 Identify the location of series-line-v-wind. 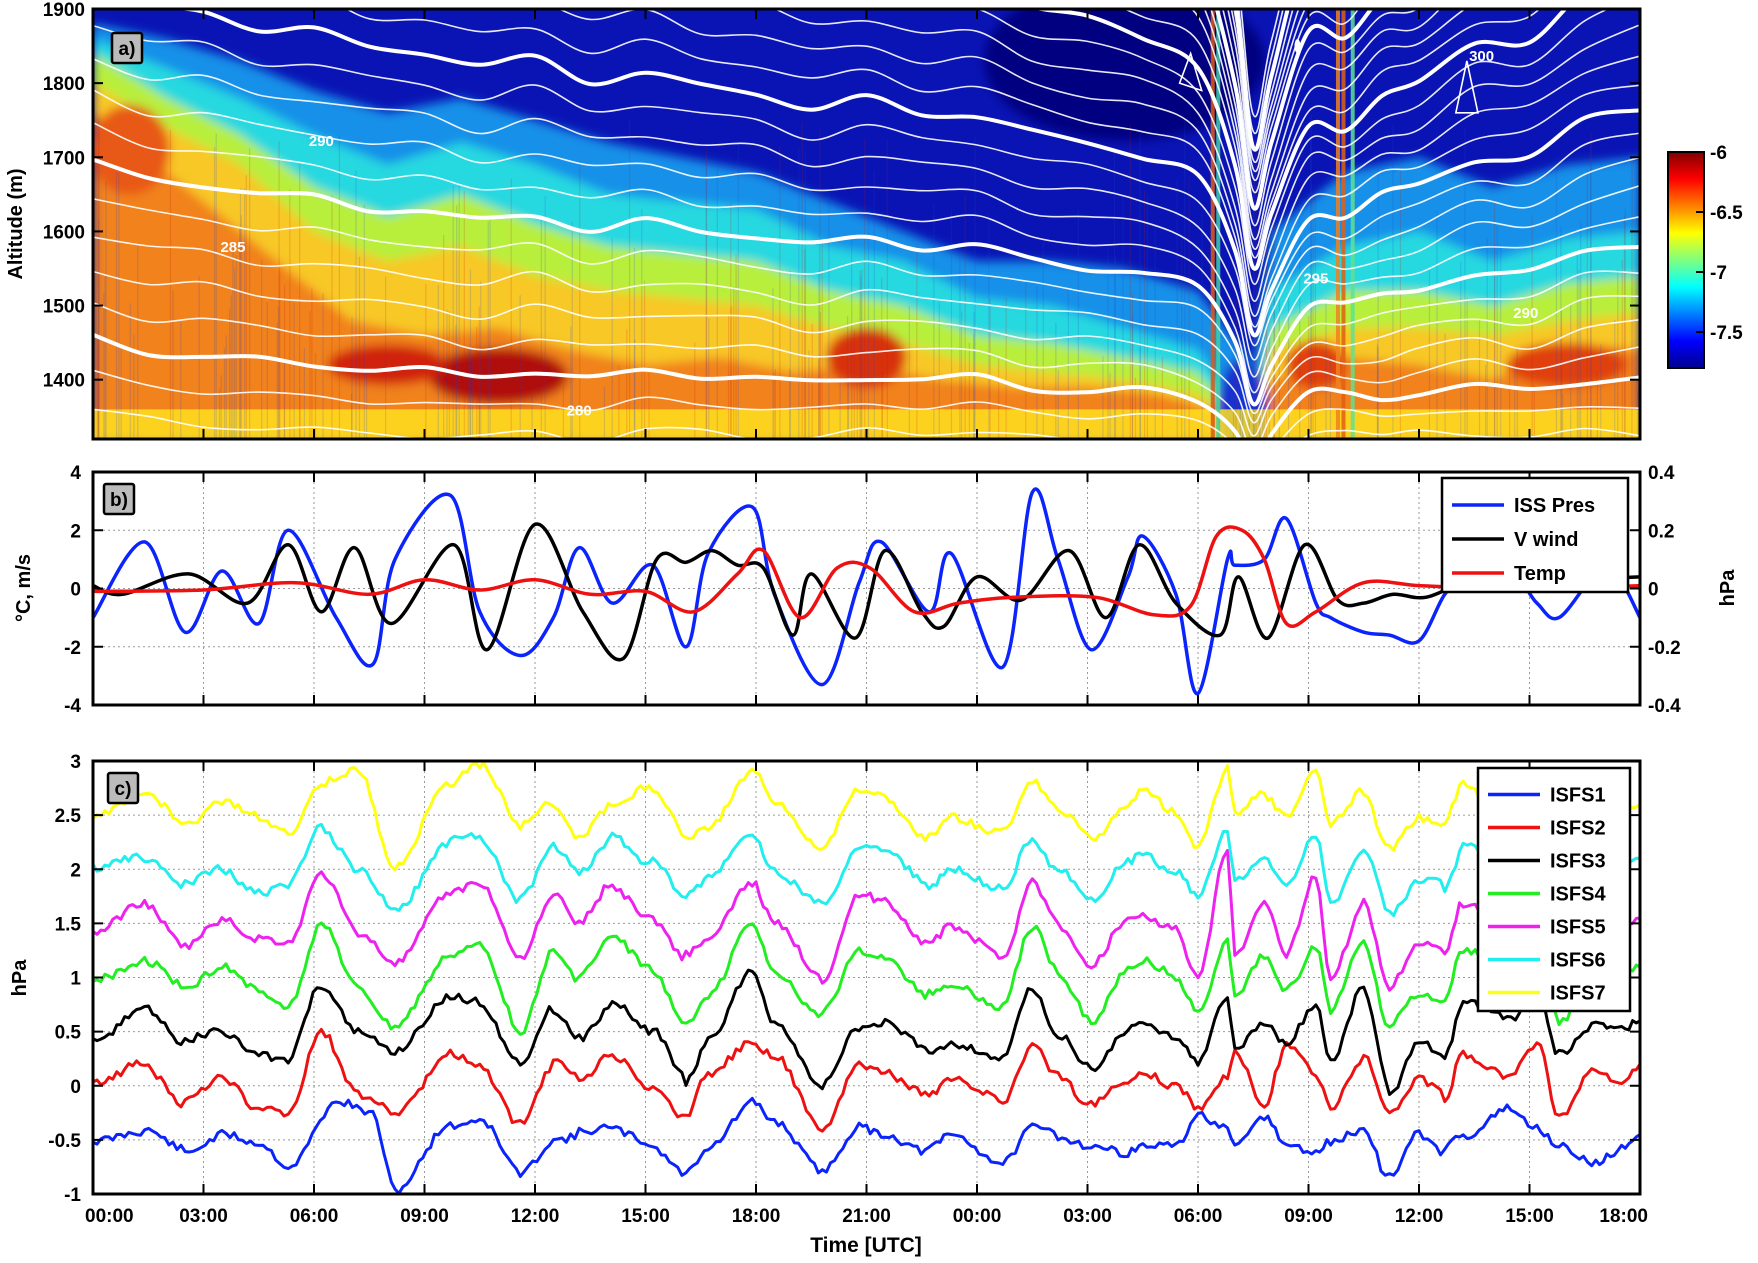
(866, 592).